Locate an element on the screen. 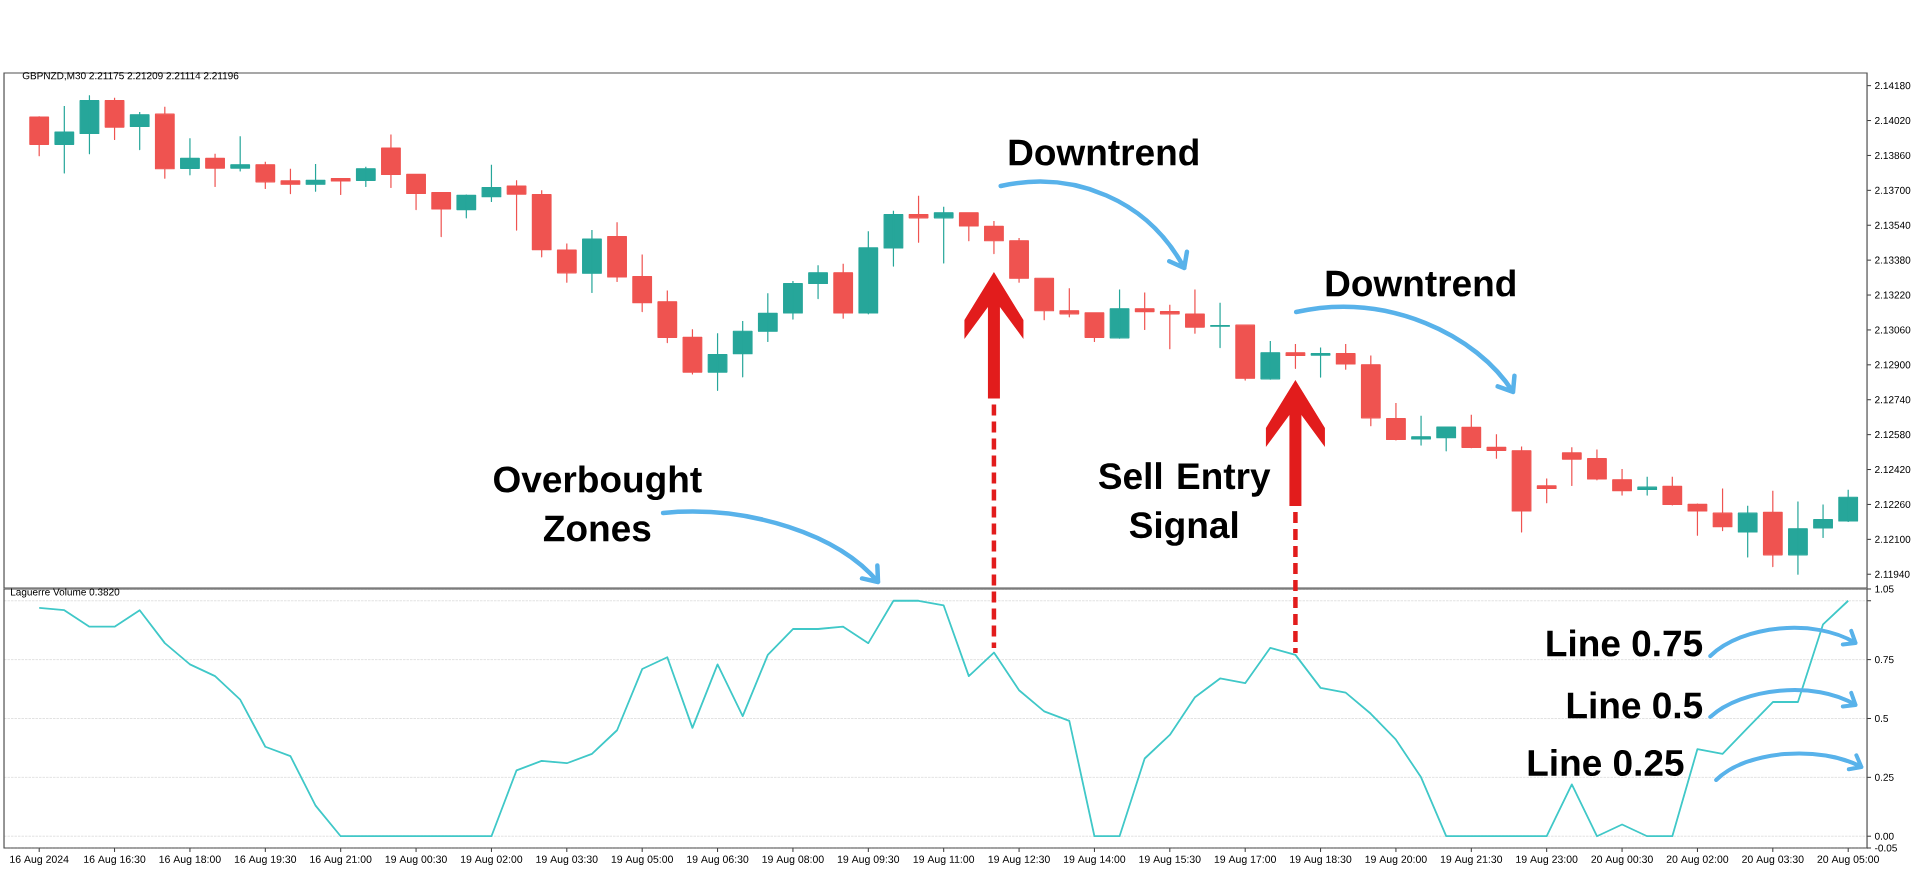 The height and width of the screenshot is (886, 1920). y-tick-label: 1.05 is located at coordinates (1884, 589).